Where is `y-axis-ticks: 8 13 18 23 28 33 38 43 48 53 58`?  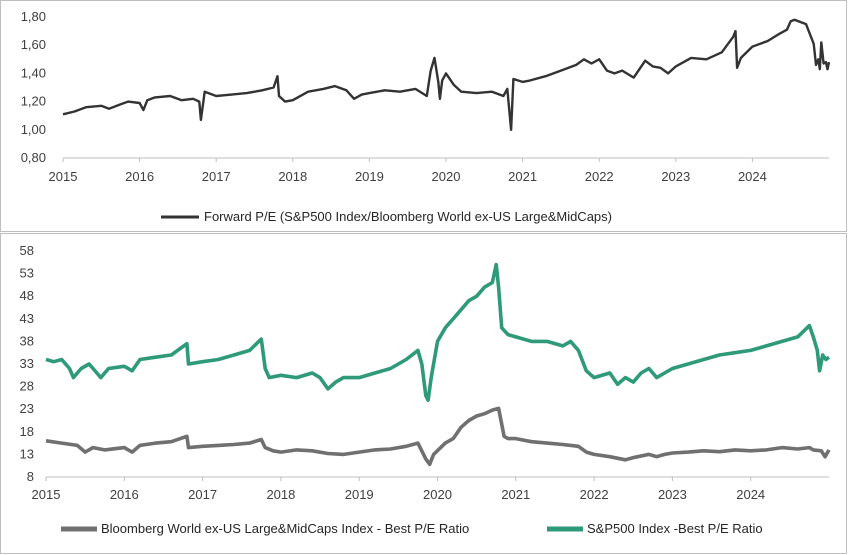 y-axis-ticks: 8 13 18 23 28 33 38 43 48 53 58 is located at coordinates (27, 363).